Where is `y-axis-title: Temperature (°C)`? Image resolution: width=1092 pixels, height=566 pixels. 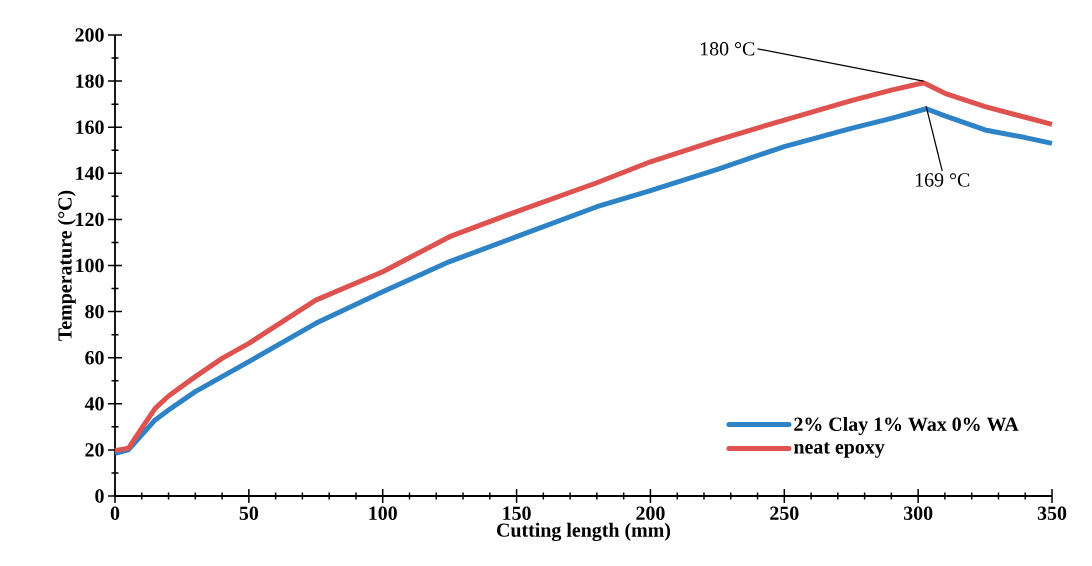 y-axis-title: Temperature (°C) is located at coordinates (66, 265).